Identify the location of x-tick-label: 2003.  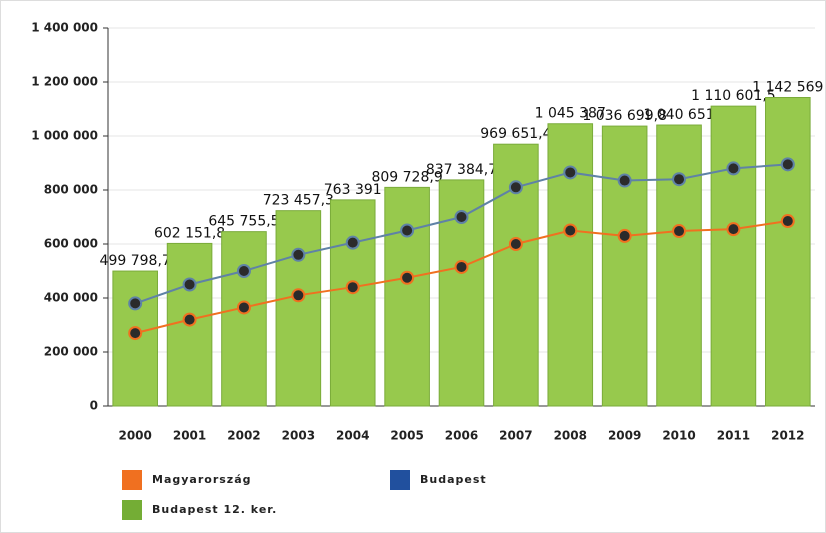
(298, 436).